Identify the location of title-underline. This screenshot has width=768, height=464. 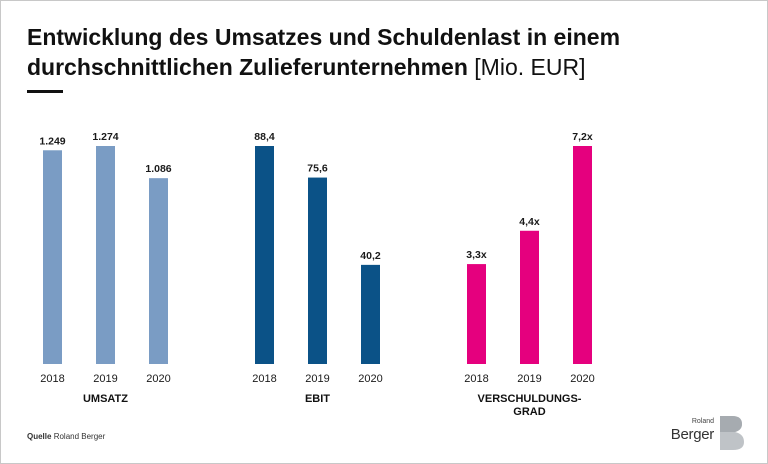
(45, 91).